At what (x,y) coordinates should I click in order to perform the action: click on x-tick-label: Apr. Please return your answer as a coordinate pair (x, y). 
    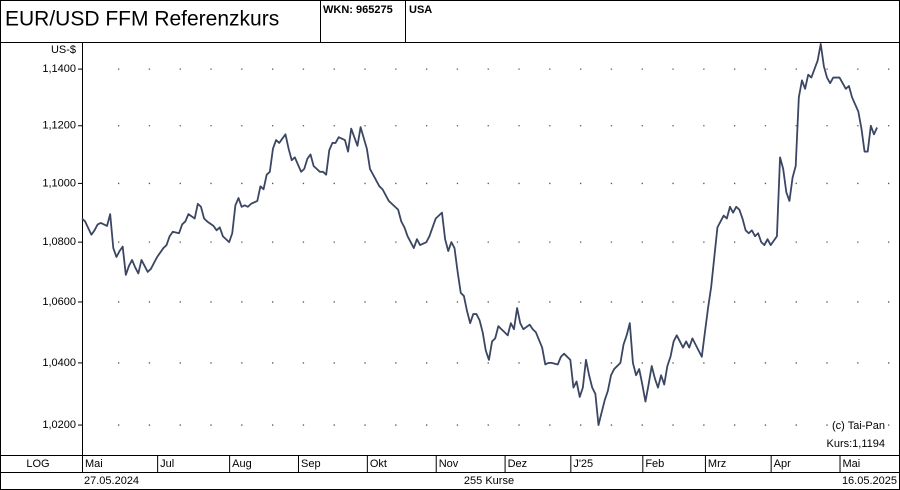
    Looking at the image, I should click on (782, 464).